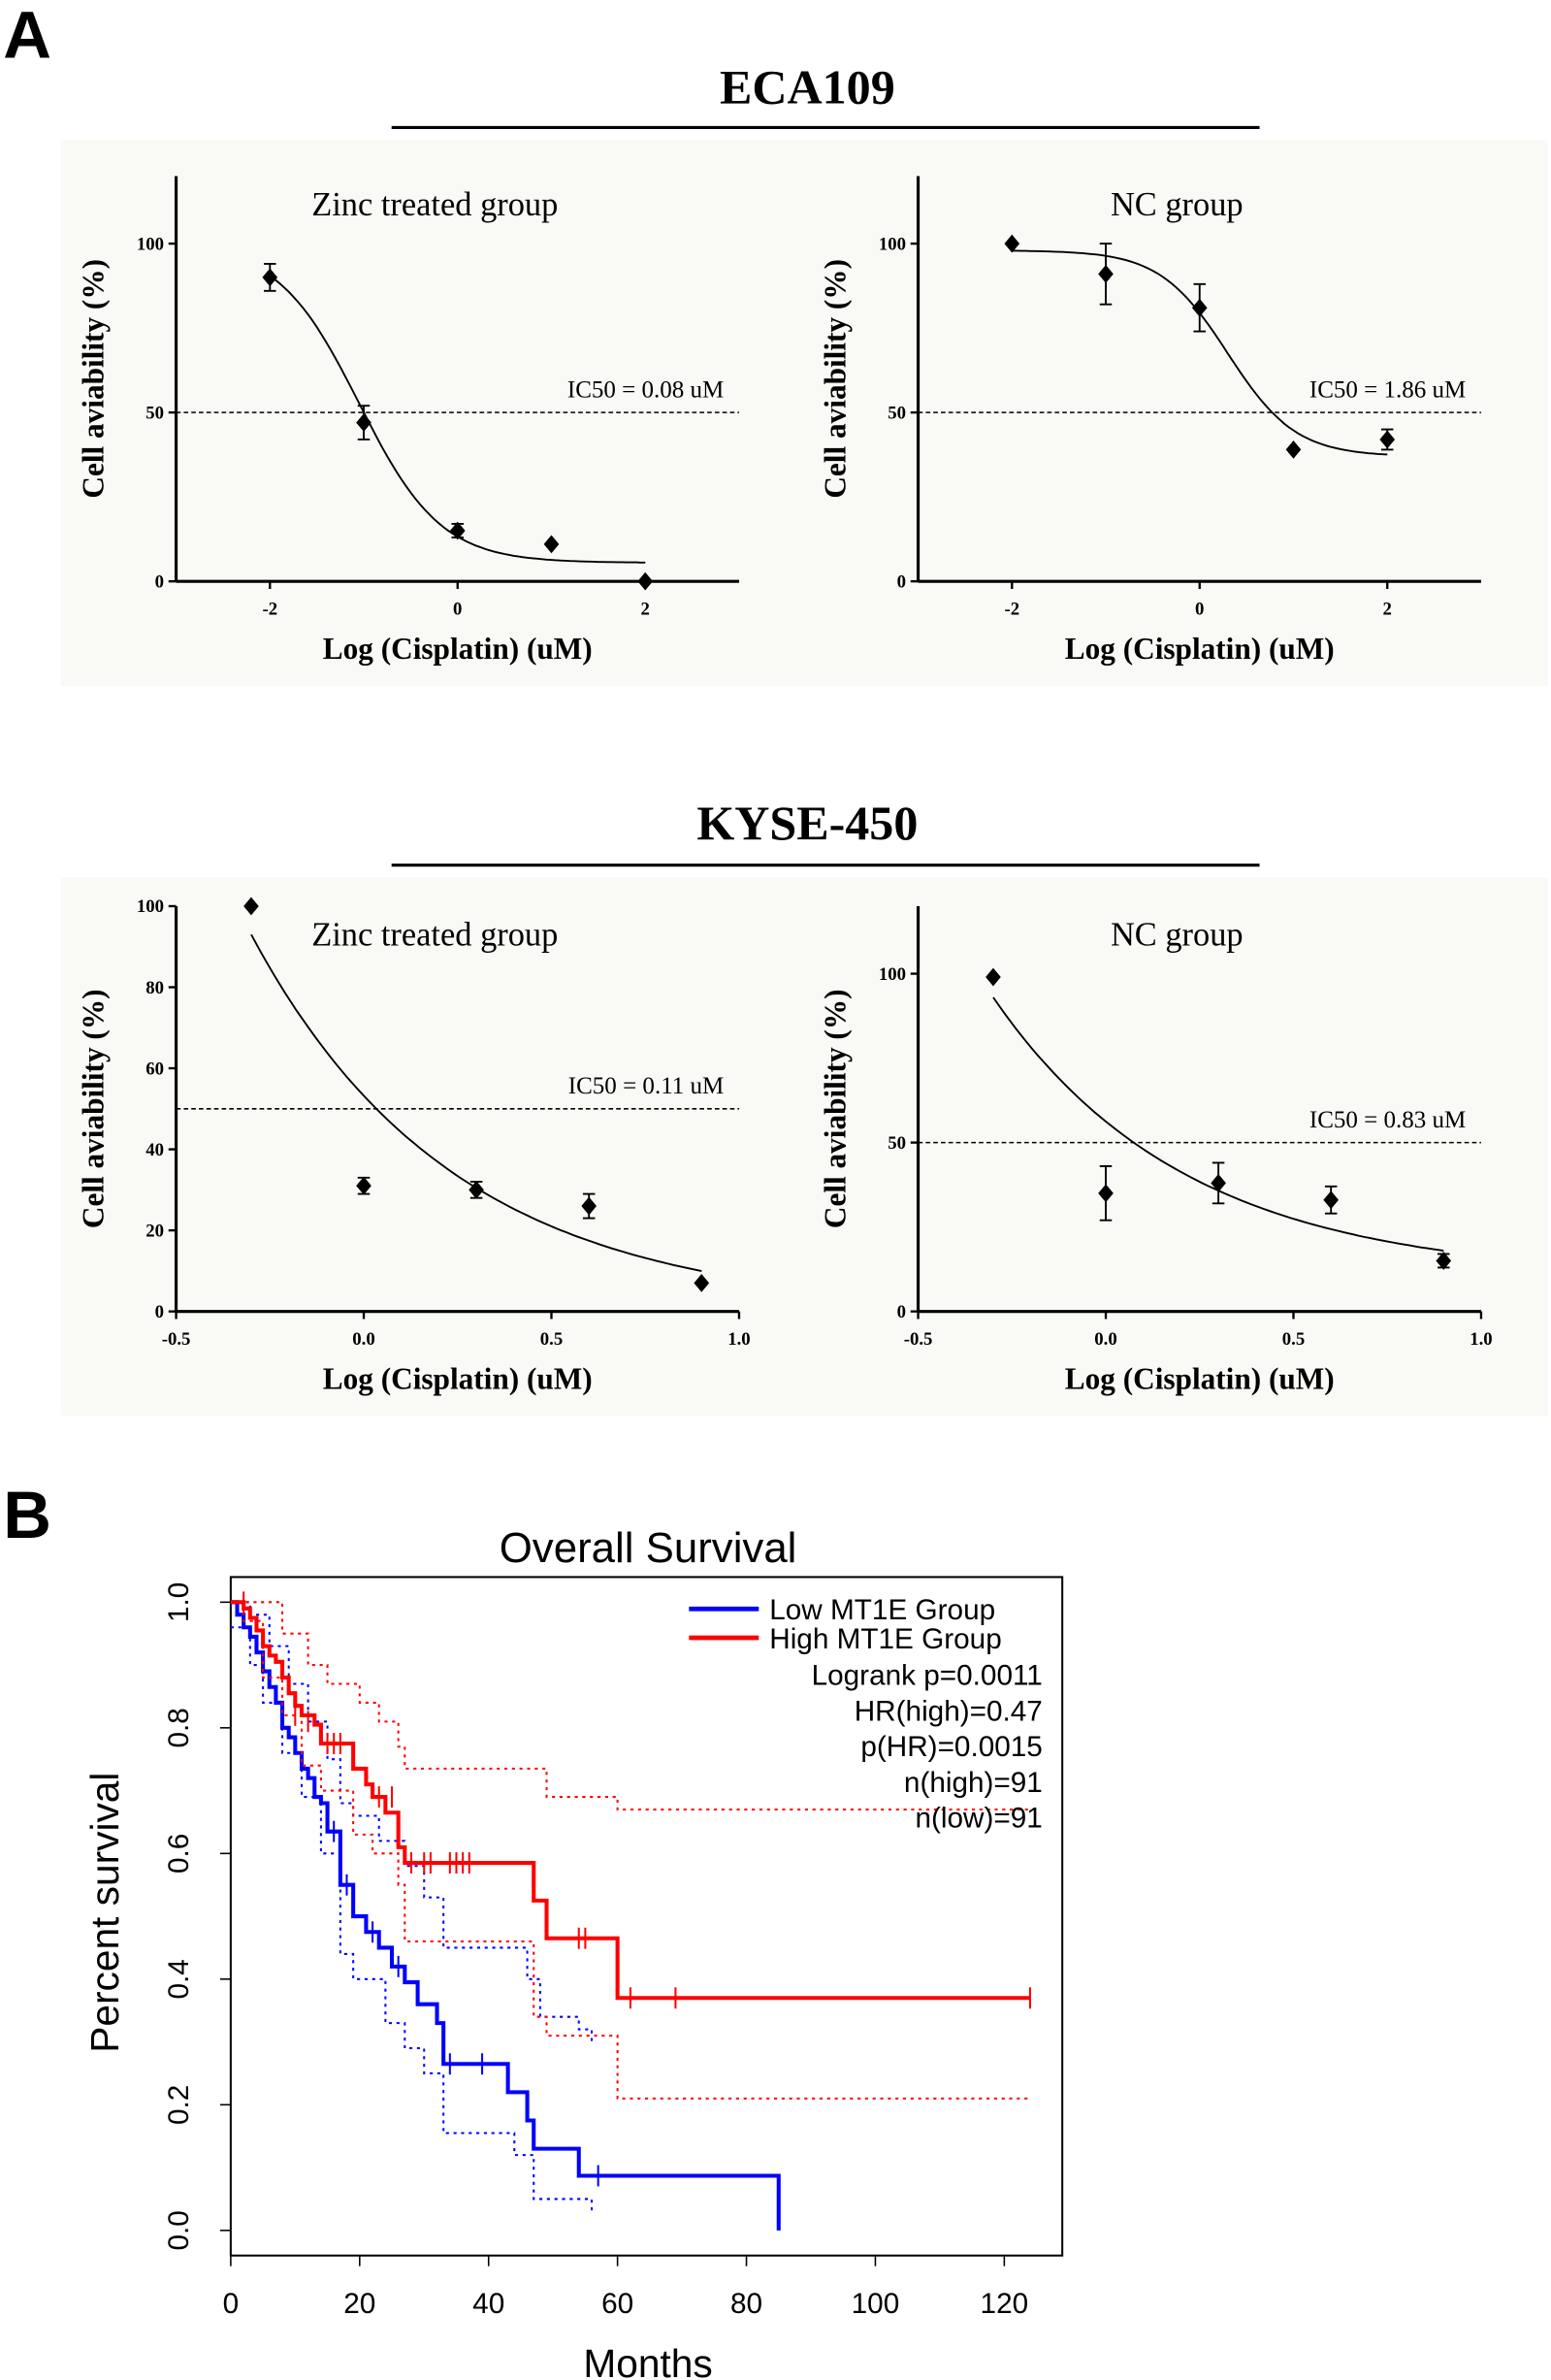 The width and height of the screenshot is (1551, 2380). I want to click on x-tick-label: 80, so click(746, 2304).